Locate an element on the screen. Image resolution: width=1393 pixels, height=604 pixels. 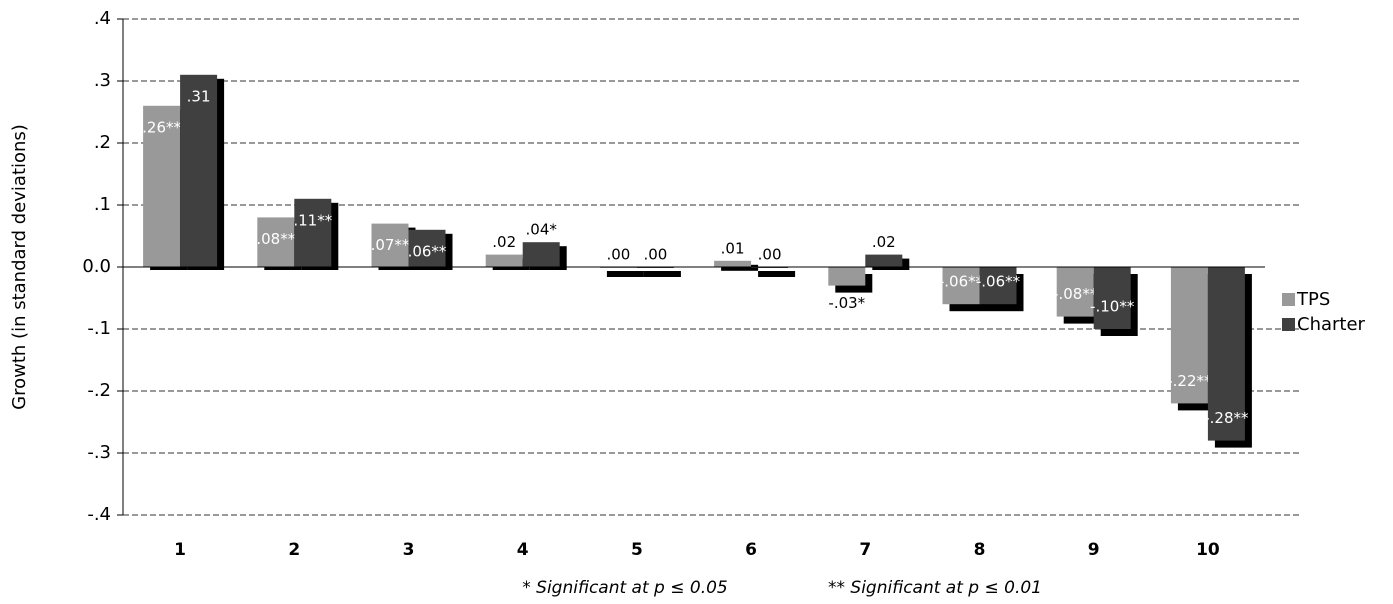
y-tick-label: -.3 is located at coordinates (99, 452).